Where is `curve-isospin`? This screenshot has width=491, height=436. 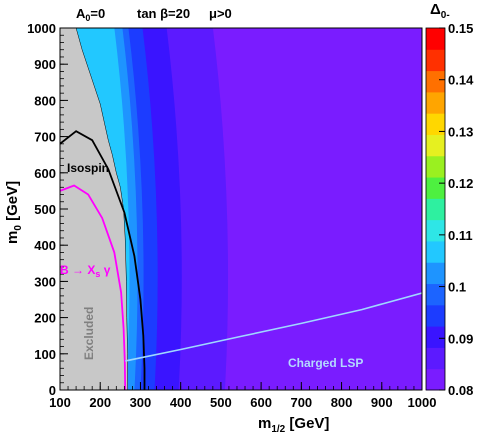 curve-isospin is located at coordinates (103, 260).